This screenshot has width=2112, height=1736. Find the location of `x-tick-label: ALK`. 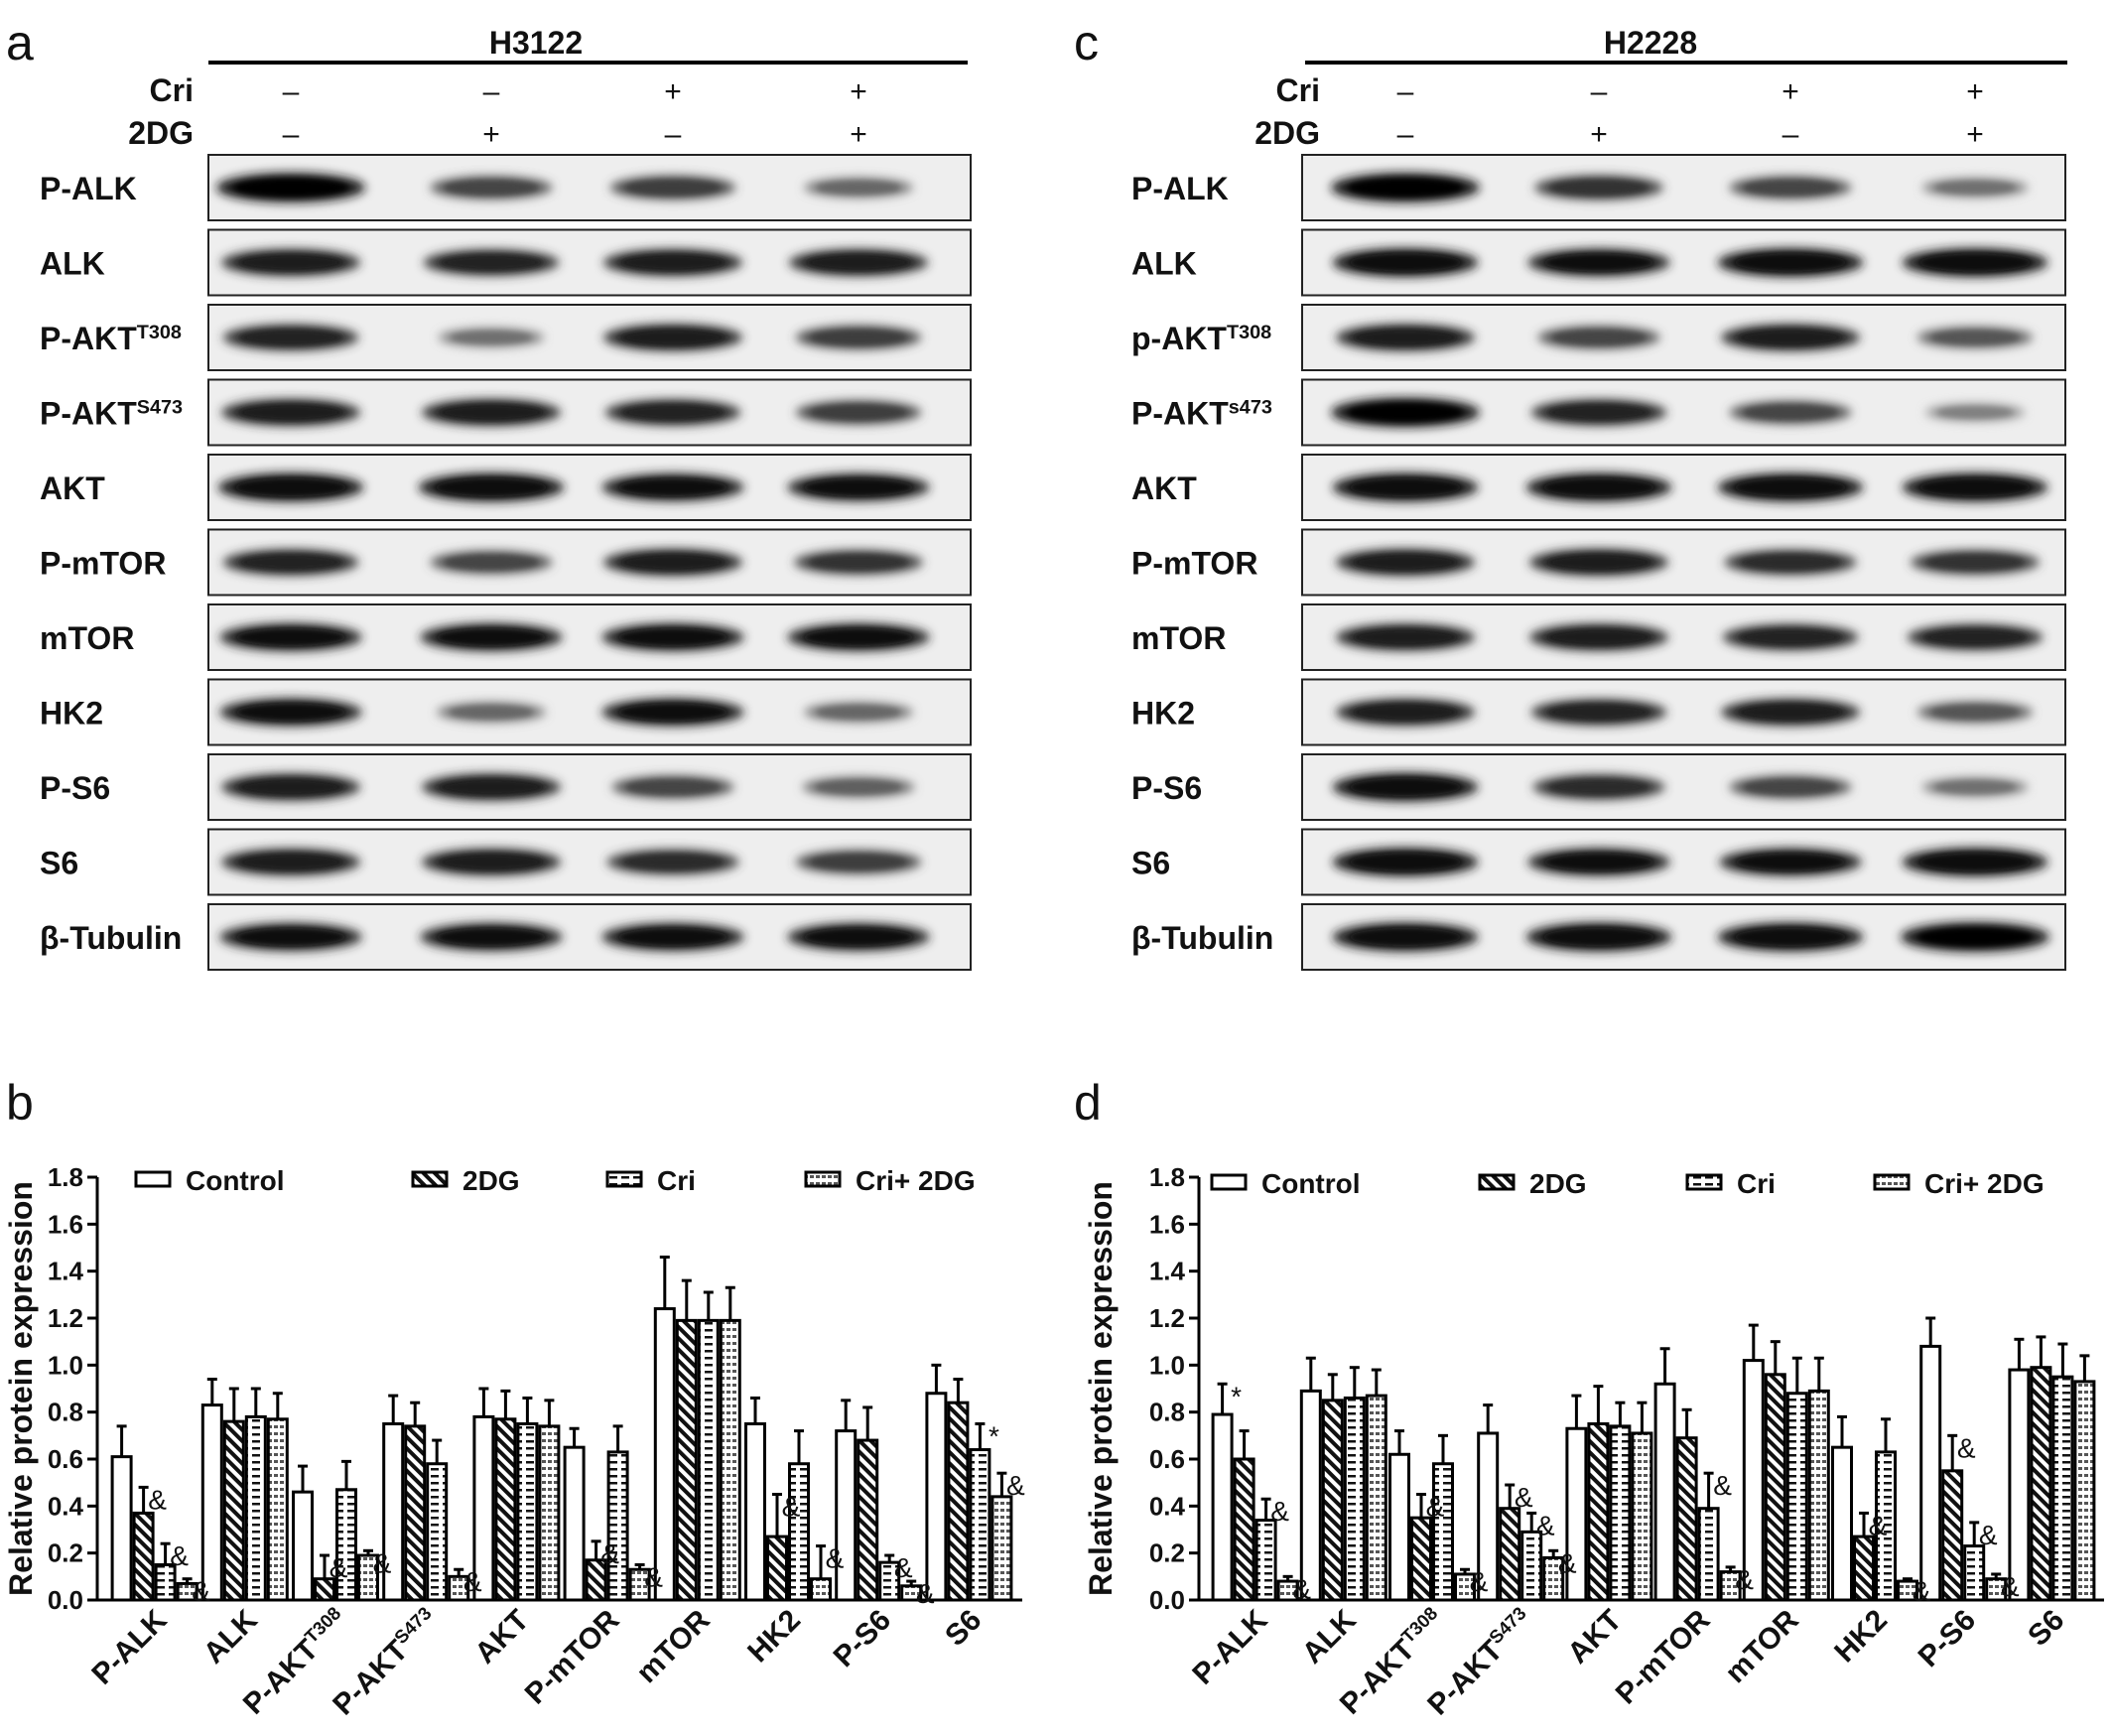

x-tick-label: ALK is located at coordinates (1329, 1636).